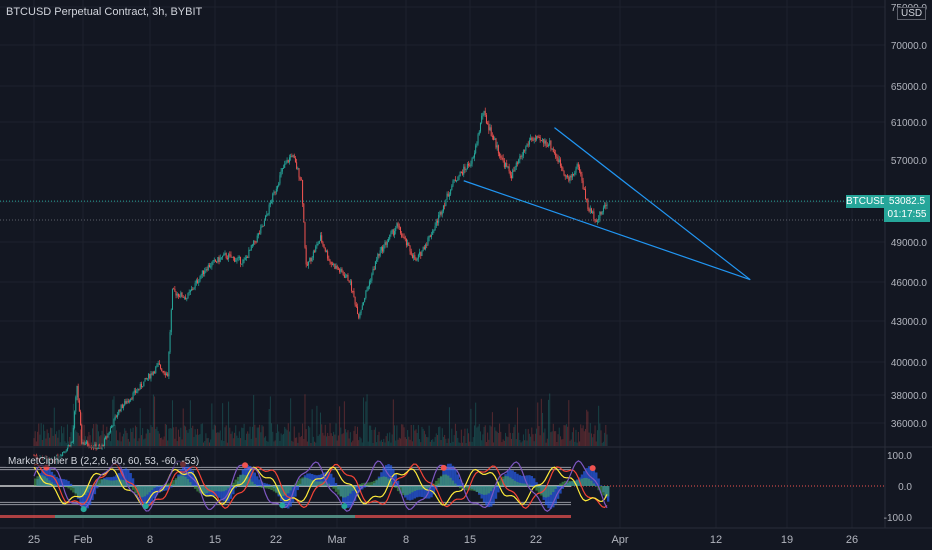 The width and height of the screenshot is (932, 550). What do you see at coordinates (320, 419) in the screenshot?
I see `volume-bars` at bounding box center [320, 419].